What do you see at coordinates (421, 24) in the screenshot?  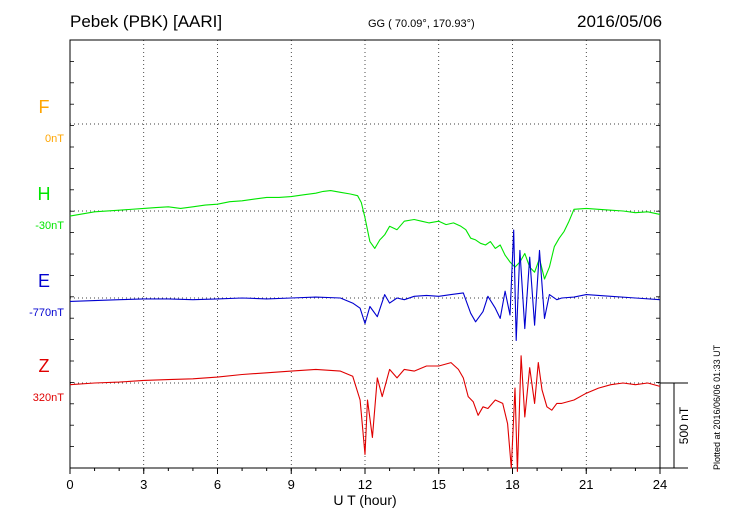 I see `station-coordinates: GG ( 70.09°, 170.93°)` at bounding box center [421, 24].